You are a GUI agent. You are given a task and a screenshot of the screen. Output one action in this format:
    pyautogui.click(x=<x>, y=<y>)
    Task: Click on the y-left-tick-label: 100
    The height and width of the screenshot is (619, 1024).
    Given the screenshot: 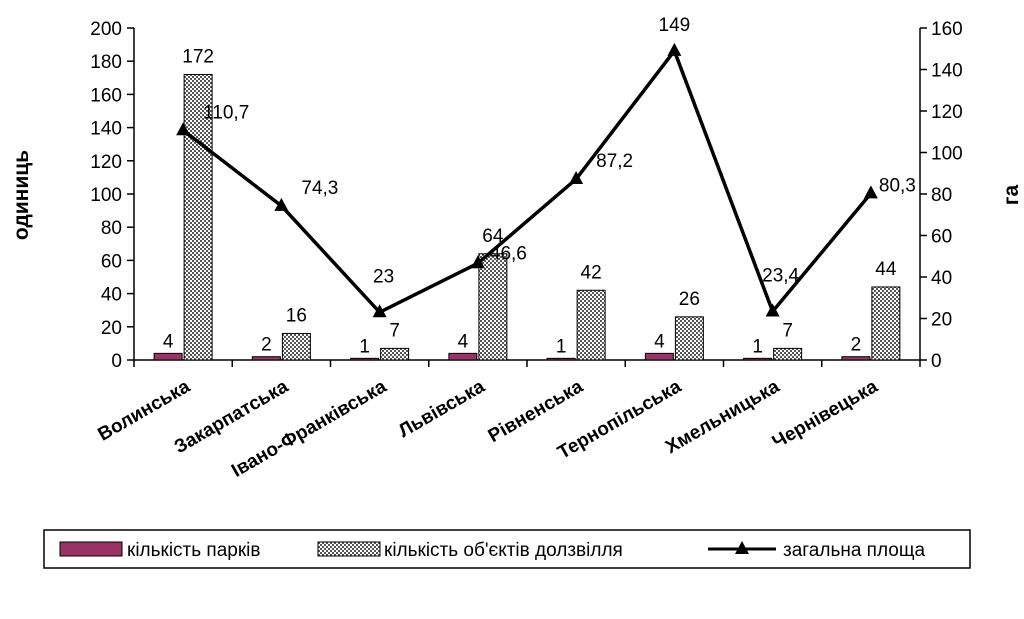 What is the action you would take?
    pyautogui.click(x=106, y=195)
    